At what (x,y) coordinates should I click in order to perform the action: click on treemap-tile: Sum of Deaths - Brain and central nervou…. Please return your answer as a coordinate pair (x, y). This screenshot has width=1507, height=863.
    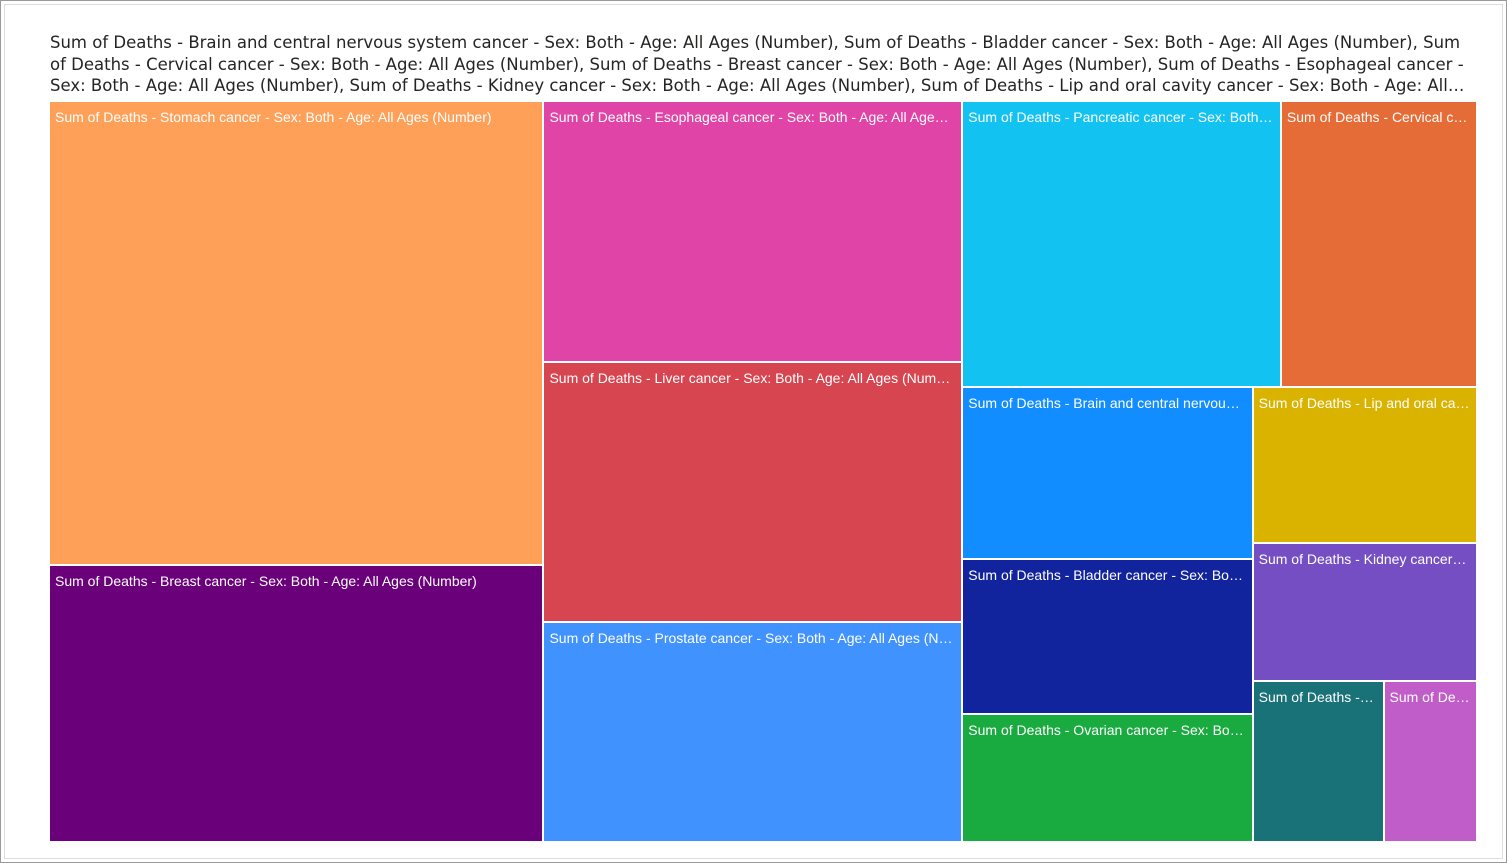
    Looking at the image, I should click on (1108, 474).